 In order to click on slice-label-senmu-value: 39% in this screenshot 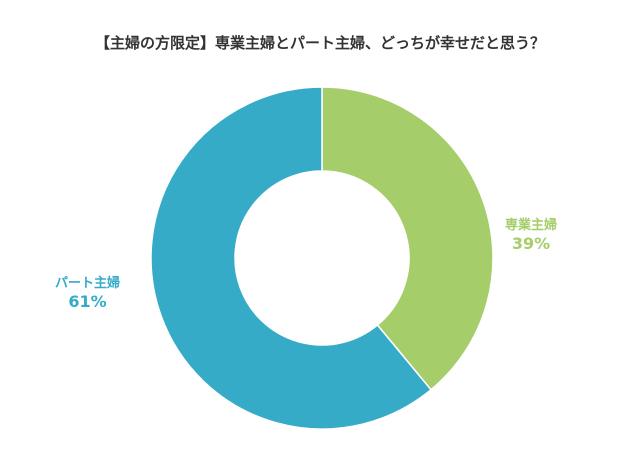, I will do `click(531, 243)`.